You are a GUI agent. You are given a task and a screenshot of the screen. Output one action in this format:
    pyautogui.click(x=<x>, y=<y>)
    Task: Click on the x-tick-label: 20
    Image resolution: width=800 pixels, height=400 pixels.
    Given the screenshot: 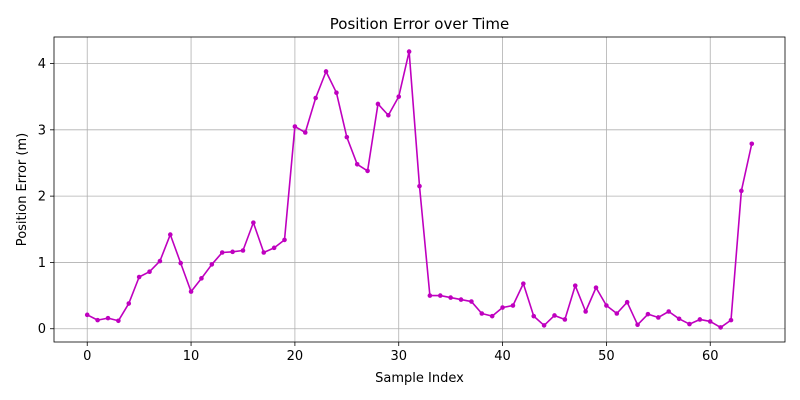 What is the action you would take?
    pyautogui.click(x=295, y=356)
    